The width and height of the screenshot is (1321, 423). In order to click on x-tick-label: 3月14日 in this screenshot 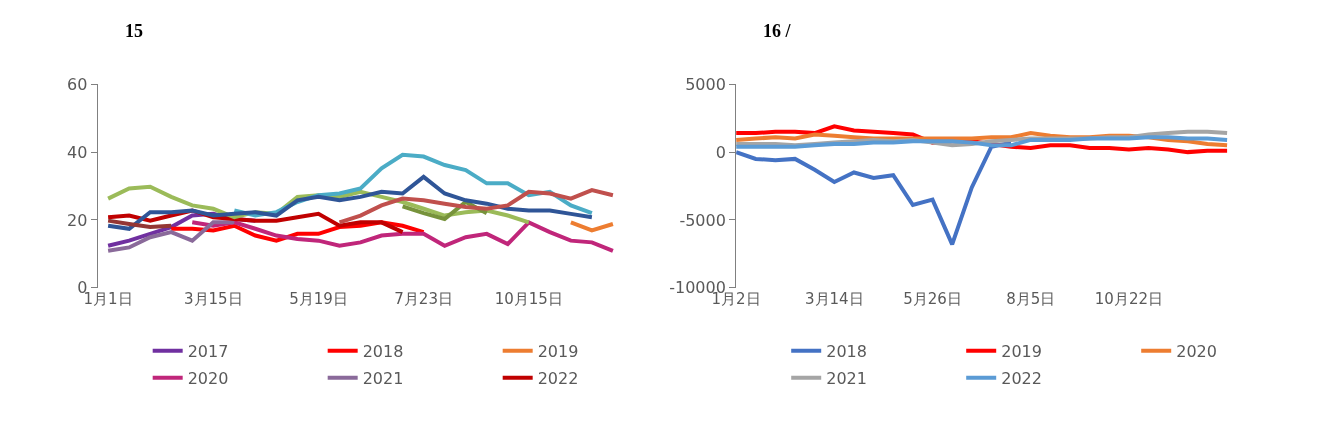, I will do `click(834, 298)`.